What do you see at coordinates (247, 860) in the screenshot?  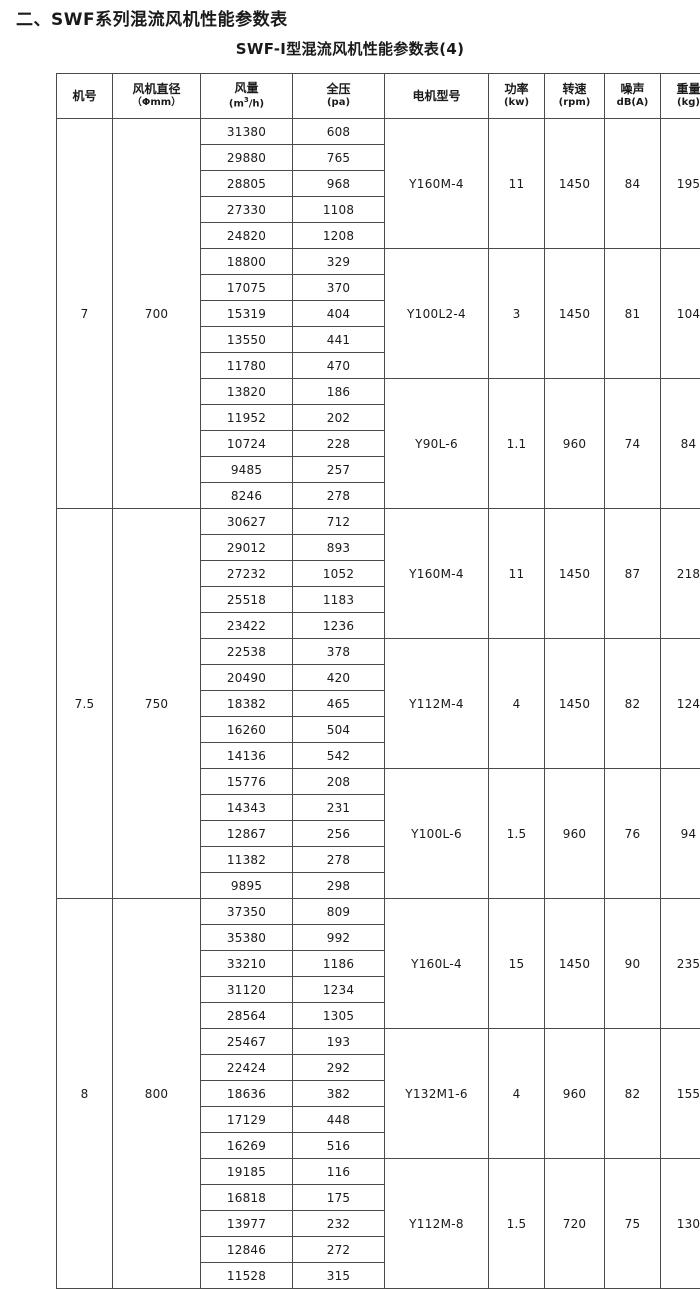 I see `cell-air-flow: 11382` at bounding box center [247, 860].